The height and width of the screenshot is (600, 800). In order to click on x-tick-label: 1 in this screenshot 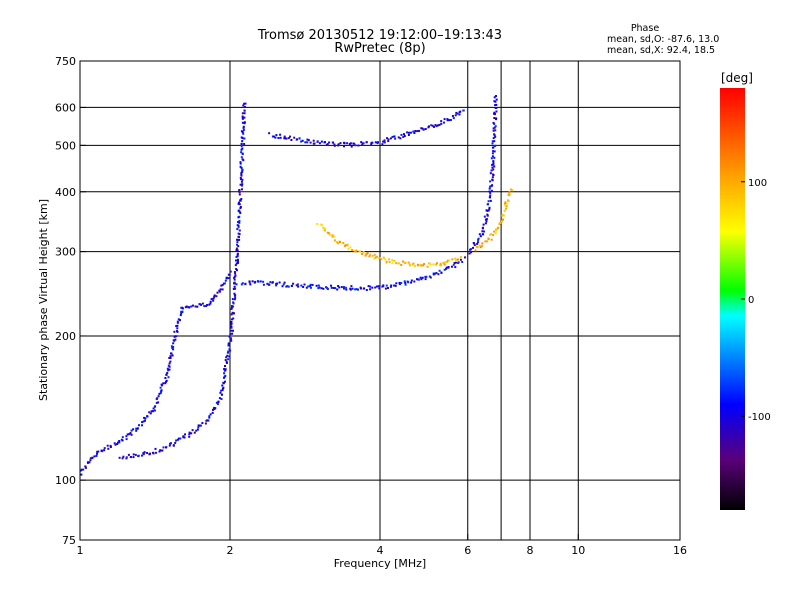, I will do `click(80, 550)`.